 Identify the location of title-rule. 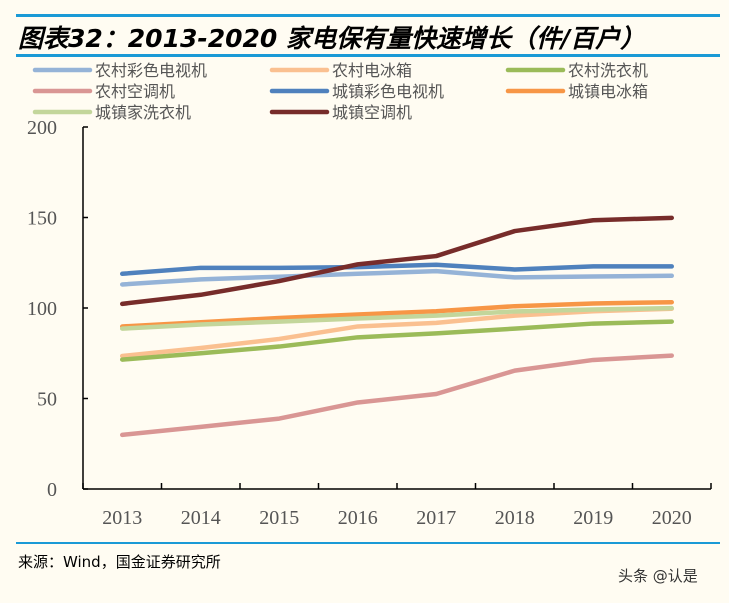
(368, 55).